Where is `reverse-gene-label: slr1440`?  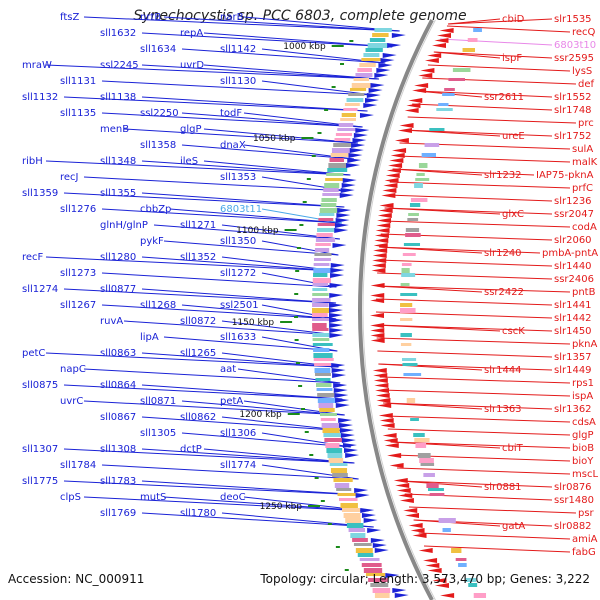
reverse-gene-label: slr1440 is located at coordinates (573, 266).